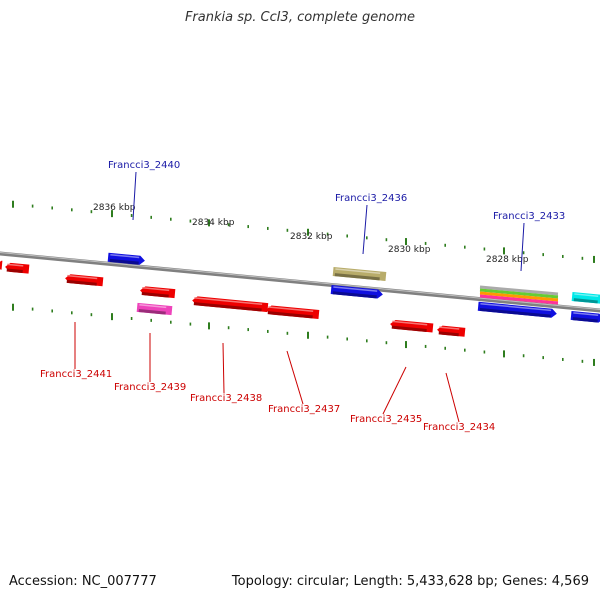  Describe the element at coordinates (300, 17) in the screenshot. I see `map-title: Frankia sp. CcI3, complete genome` at that location.